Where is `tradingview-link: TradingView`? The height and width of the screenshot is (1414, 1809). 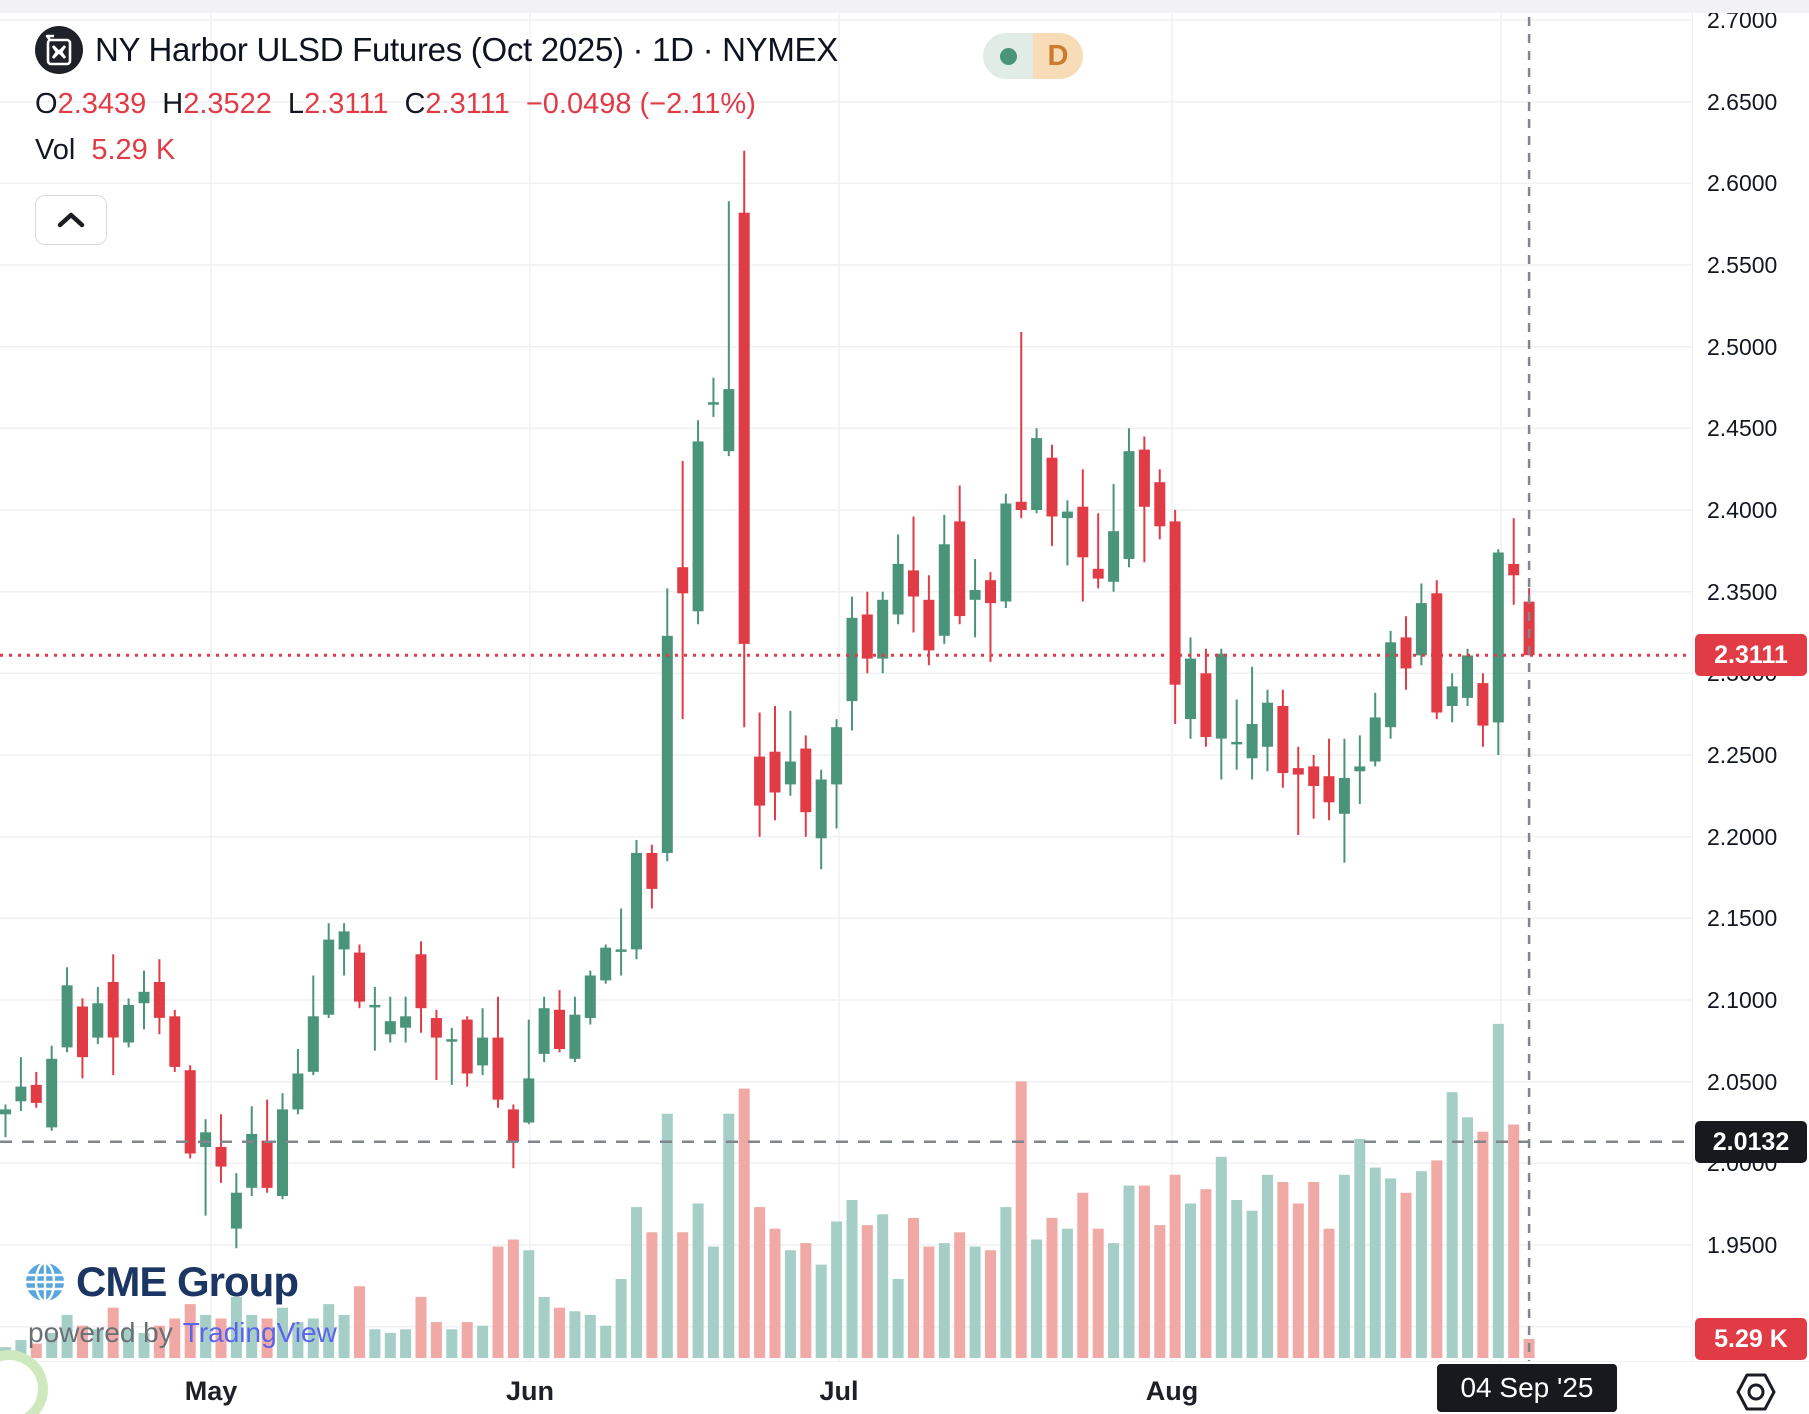 tradingview-link: TradingView is located at coordinates (259, 1332).